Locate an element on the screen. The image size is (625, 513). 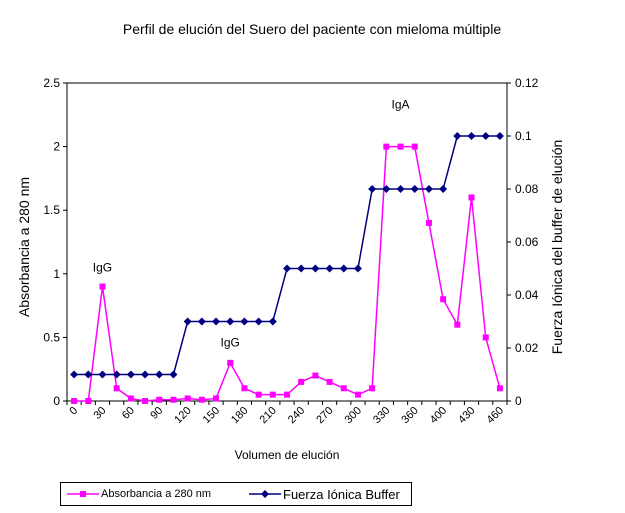
x-tick-label: 30 is located at coordinates (99, 413).